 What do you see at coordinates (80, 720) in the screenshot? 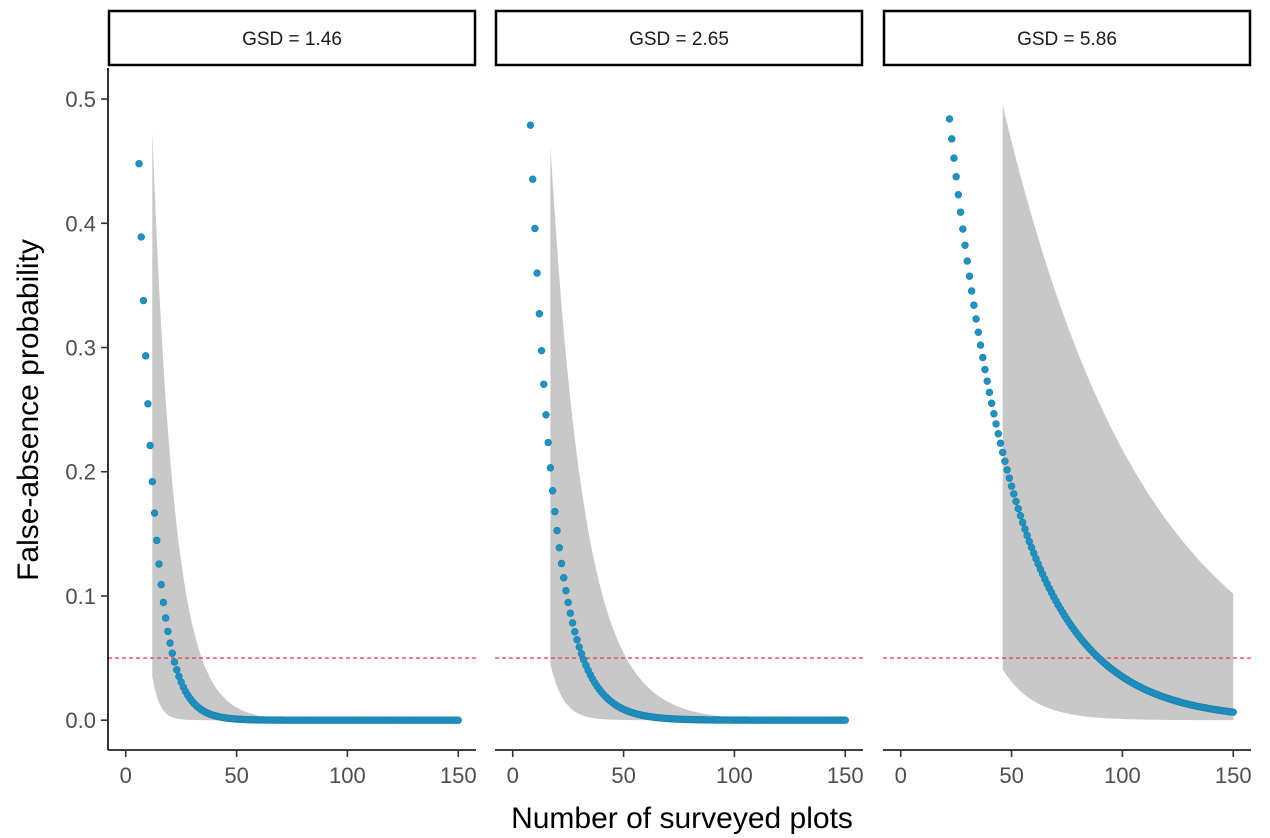
I see `y-tick-label: 0.0` at bounding box center [80, 720].